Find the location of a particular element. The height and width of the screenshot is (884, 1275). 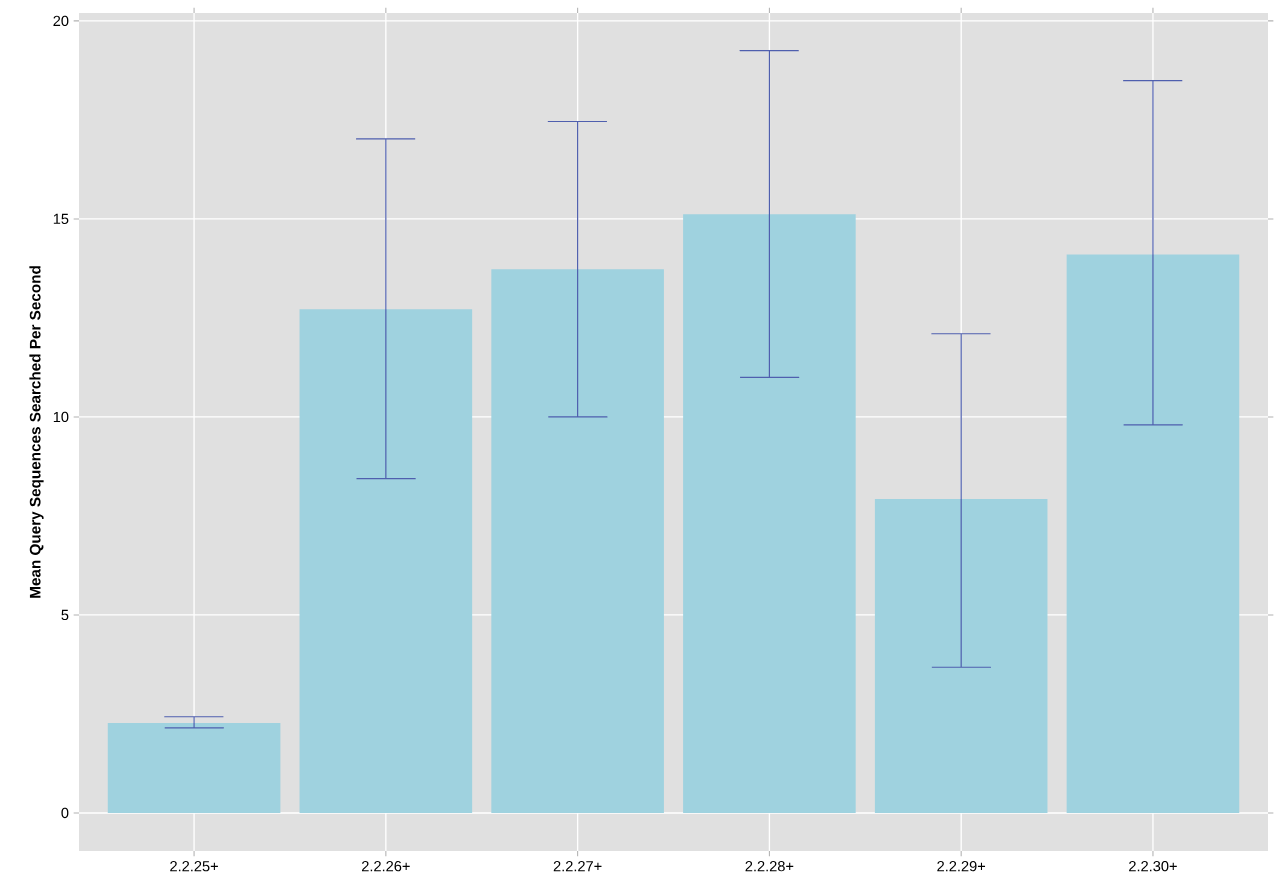

x-tick-label: 2.2.30+ is located at coordinates (1153, 866).